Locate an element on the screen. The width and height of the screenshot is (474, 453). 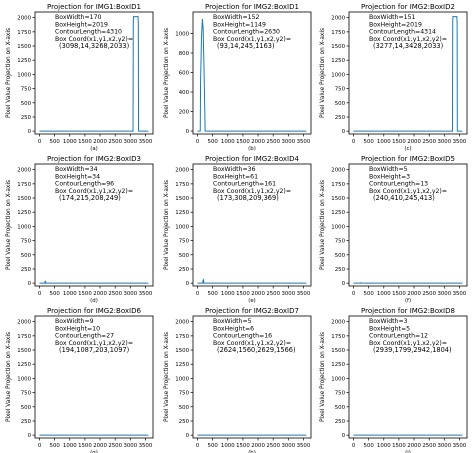
annotation-line: (93,14,245,1163) is located at coordinates (246, 46).